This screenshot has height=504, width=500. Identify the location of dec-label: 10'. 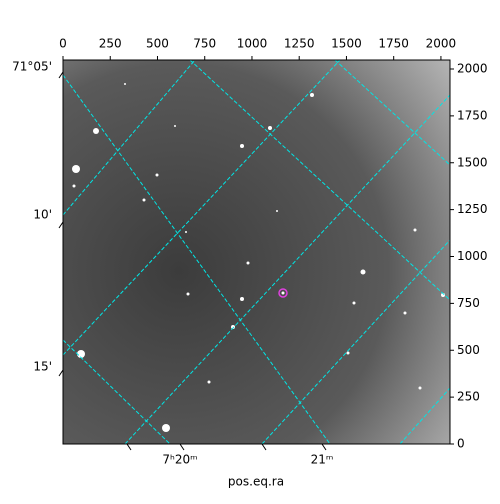
(42, 215).